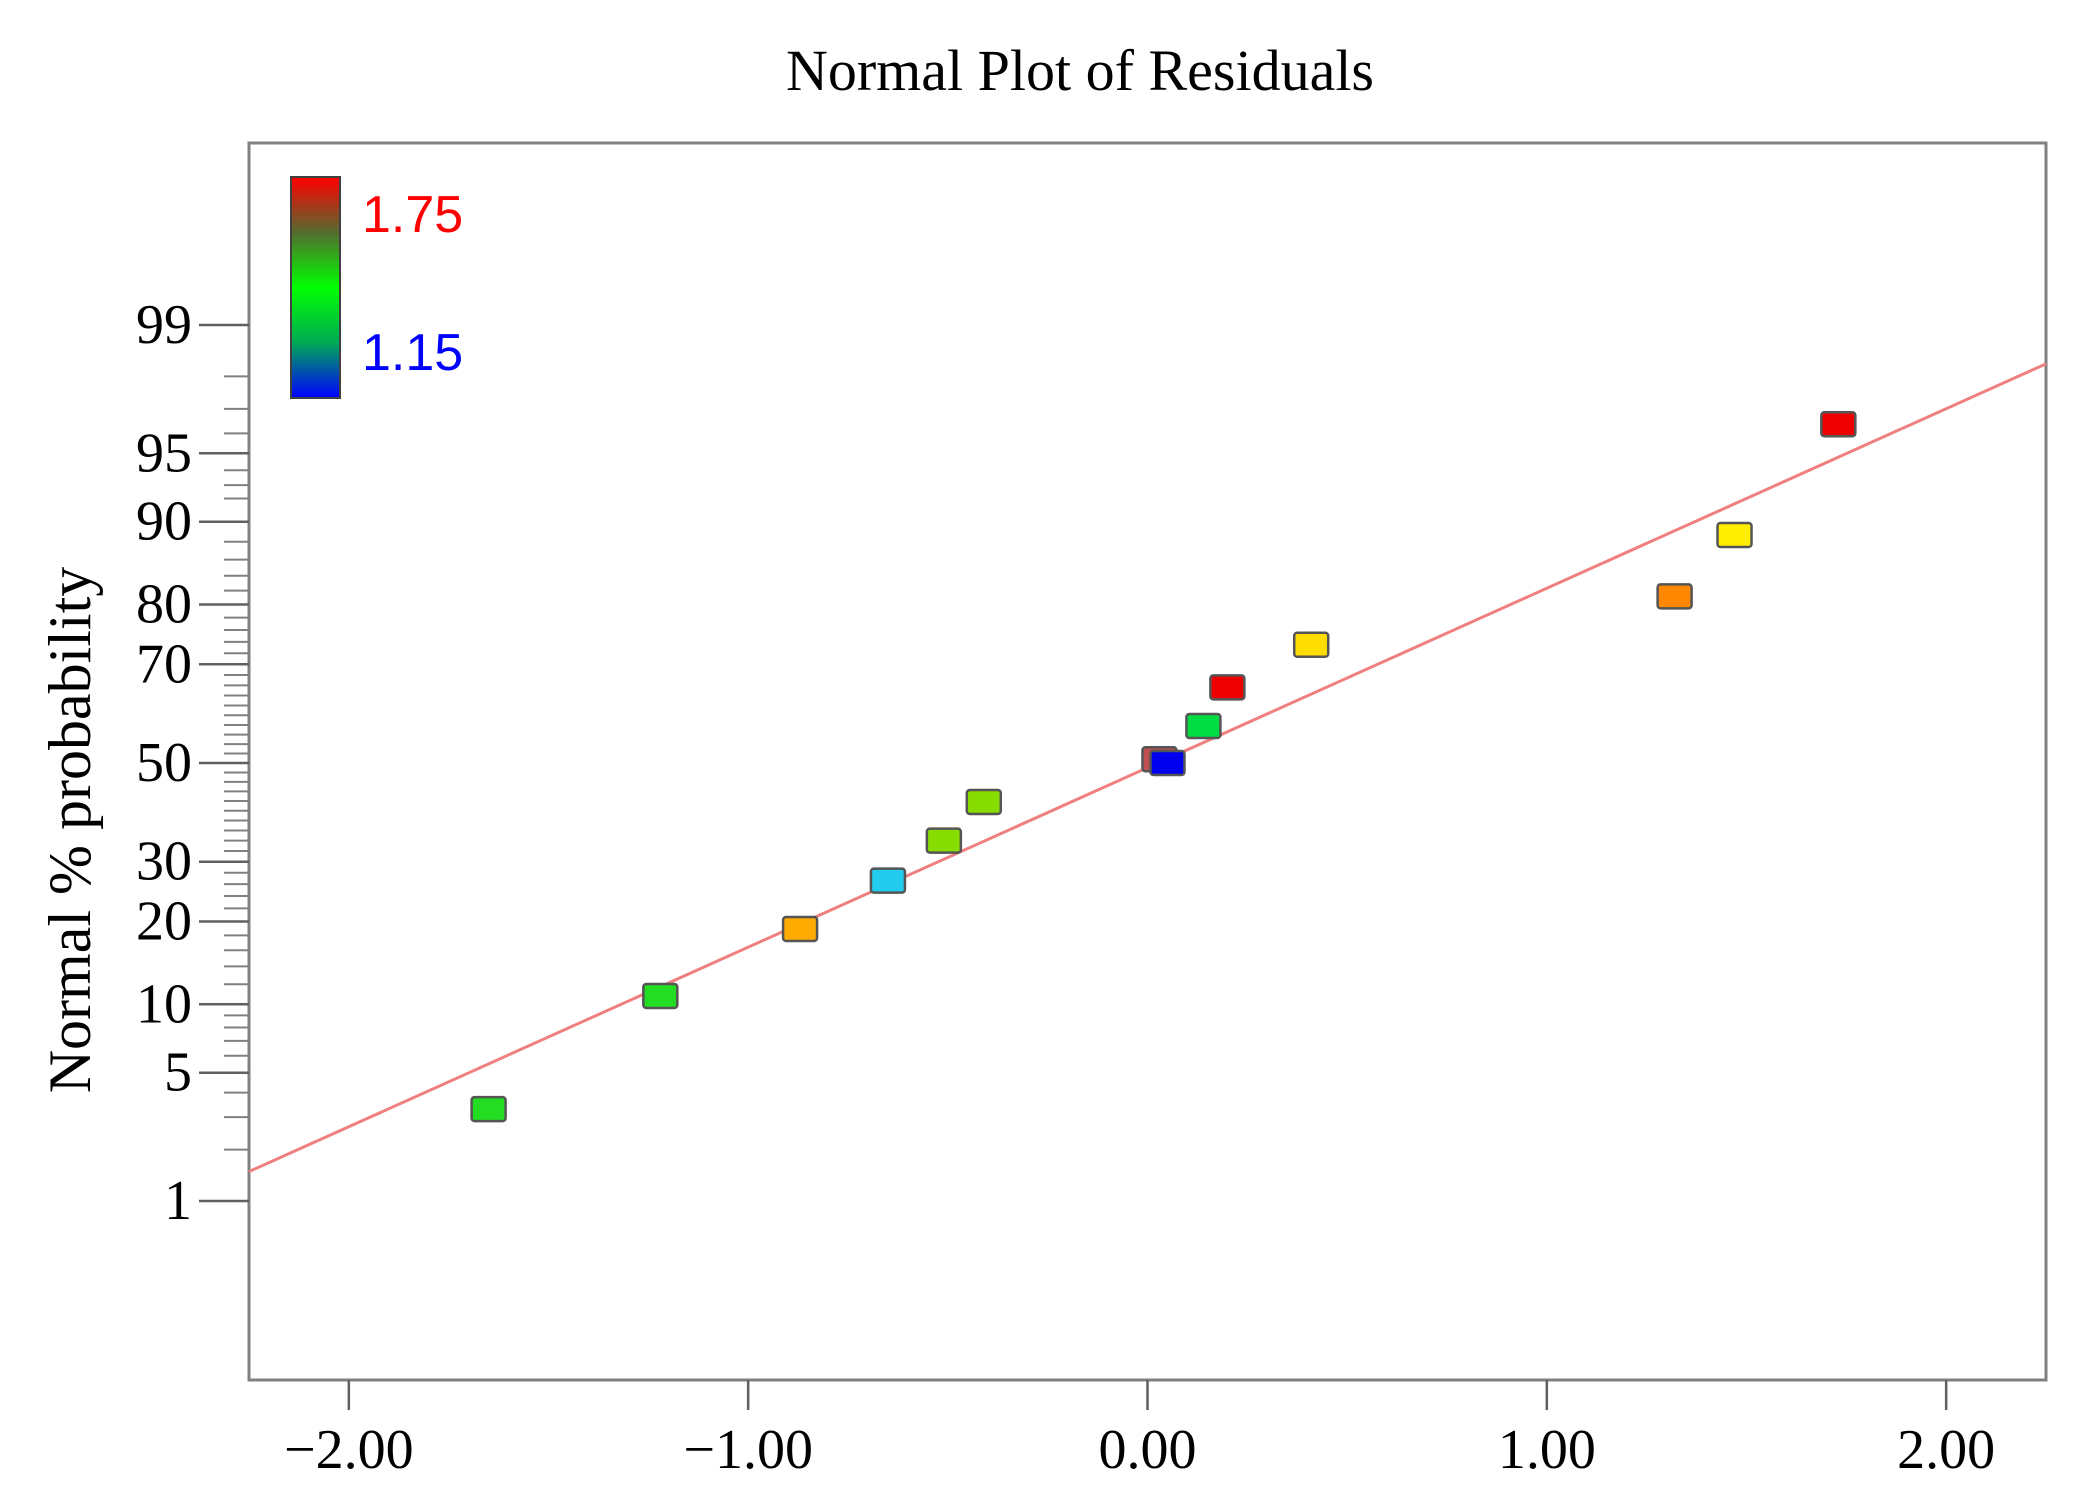 Image resolution: width=2076 pixels, height=1494 pixels. What do you see at coordinates (1547, 1450) in the screenshot?
I see `x-tick-label: 1.00` at bounding box center [1547, 1450].